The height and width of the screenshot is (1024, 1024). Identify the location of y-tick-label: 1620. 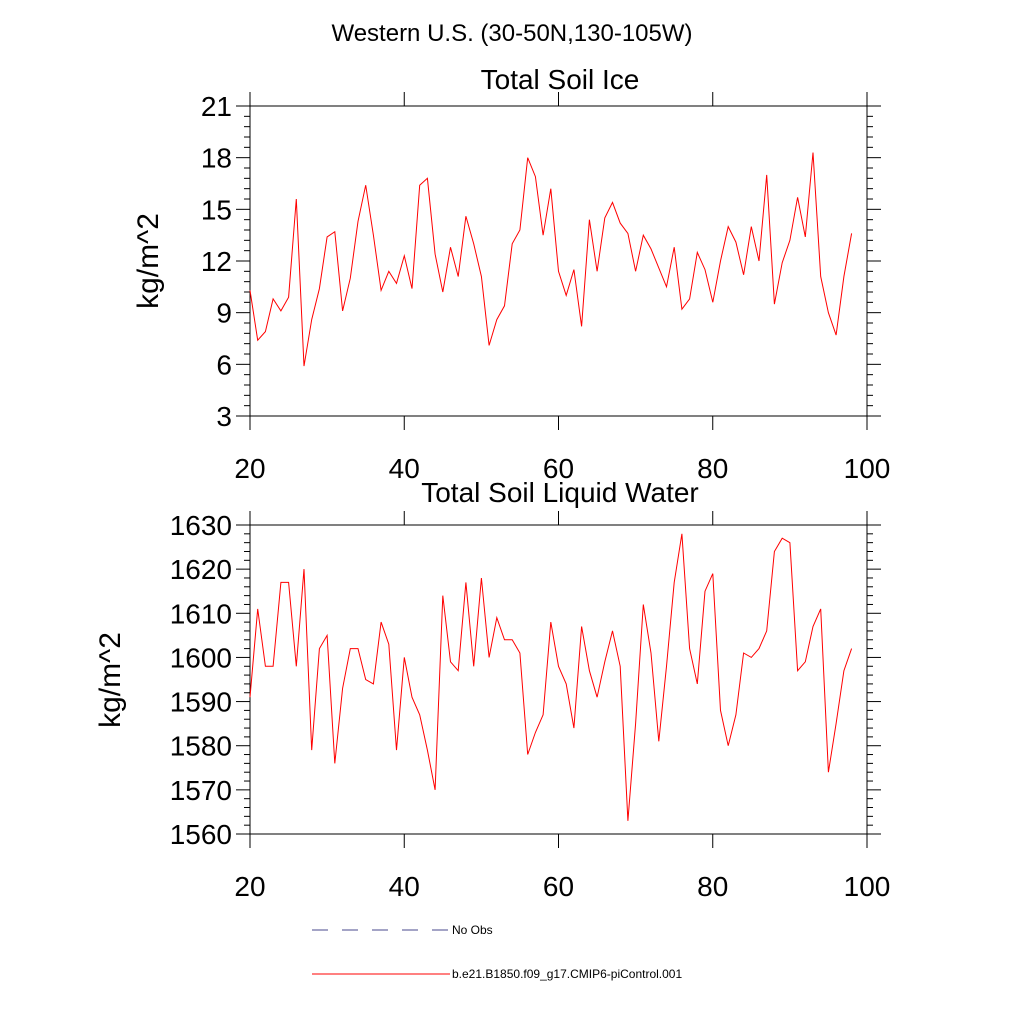
(201, 569).